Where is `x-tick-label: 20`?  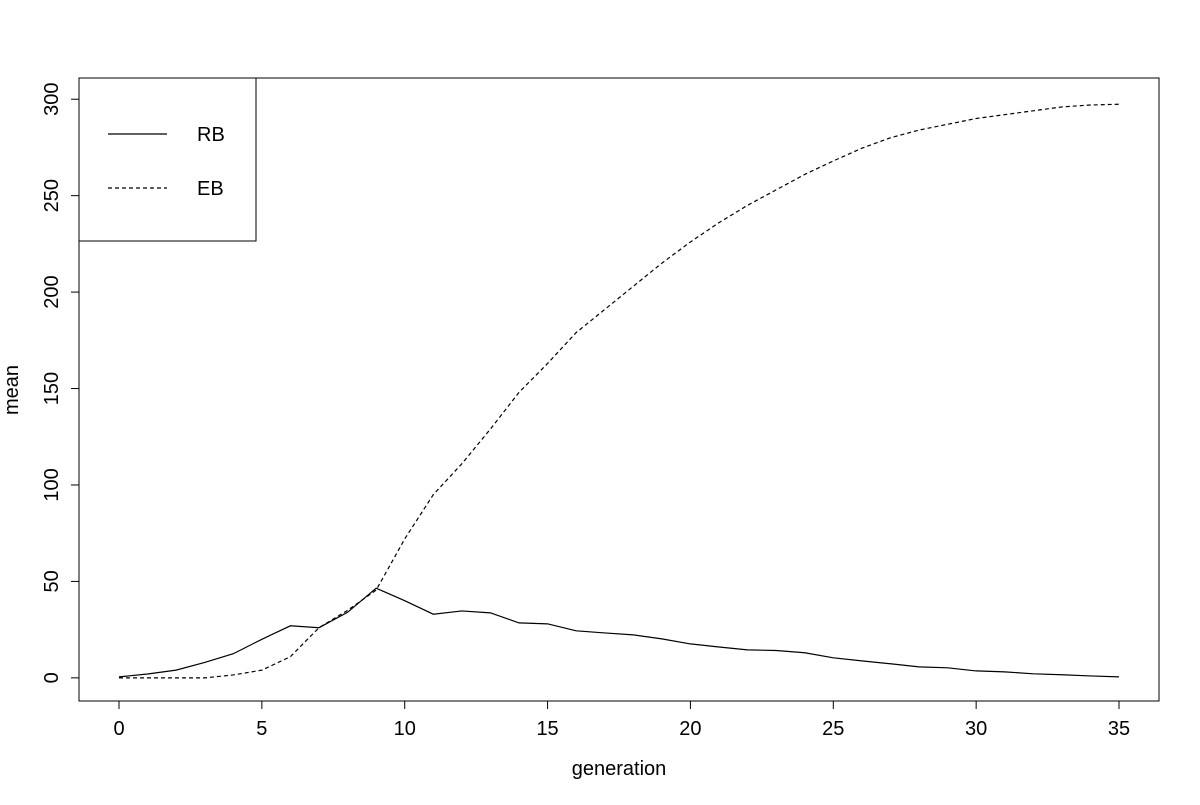 x-tick-label: 20 is located at coordinates (690, 729).